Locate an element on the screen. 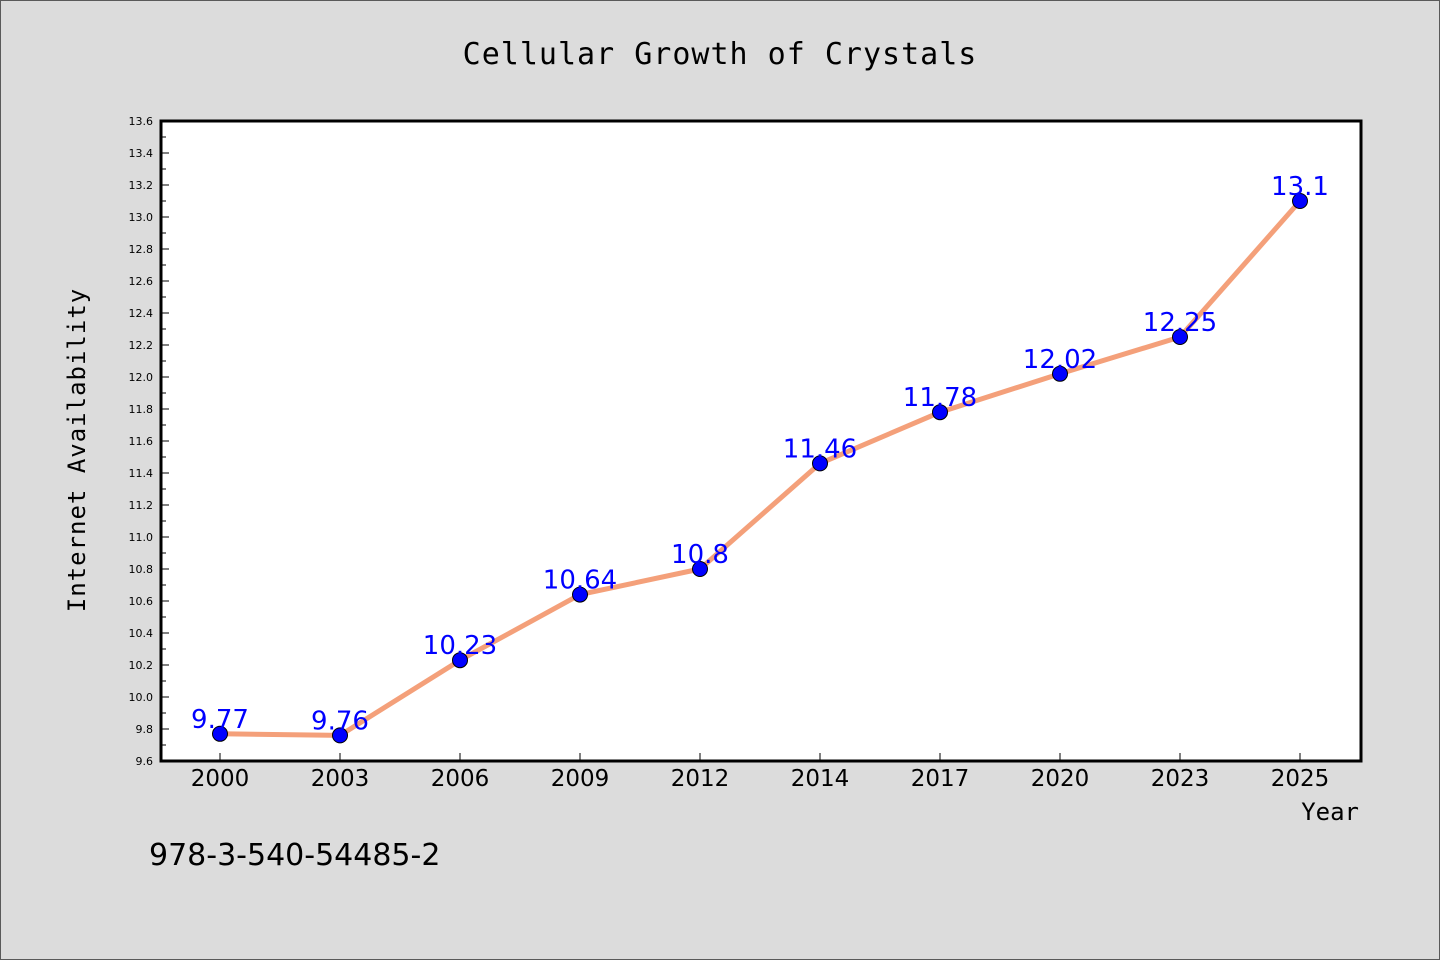 This screenshot has width=1440, height=960. y-tick-label: 11.4 is located at coordinates (141, 473).